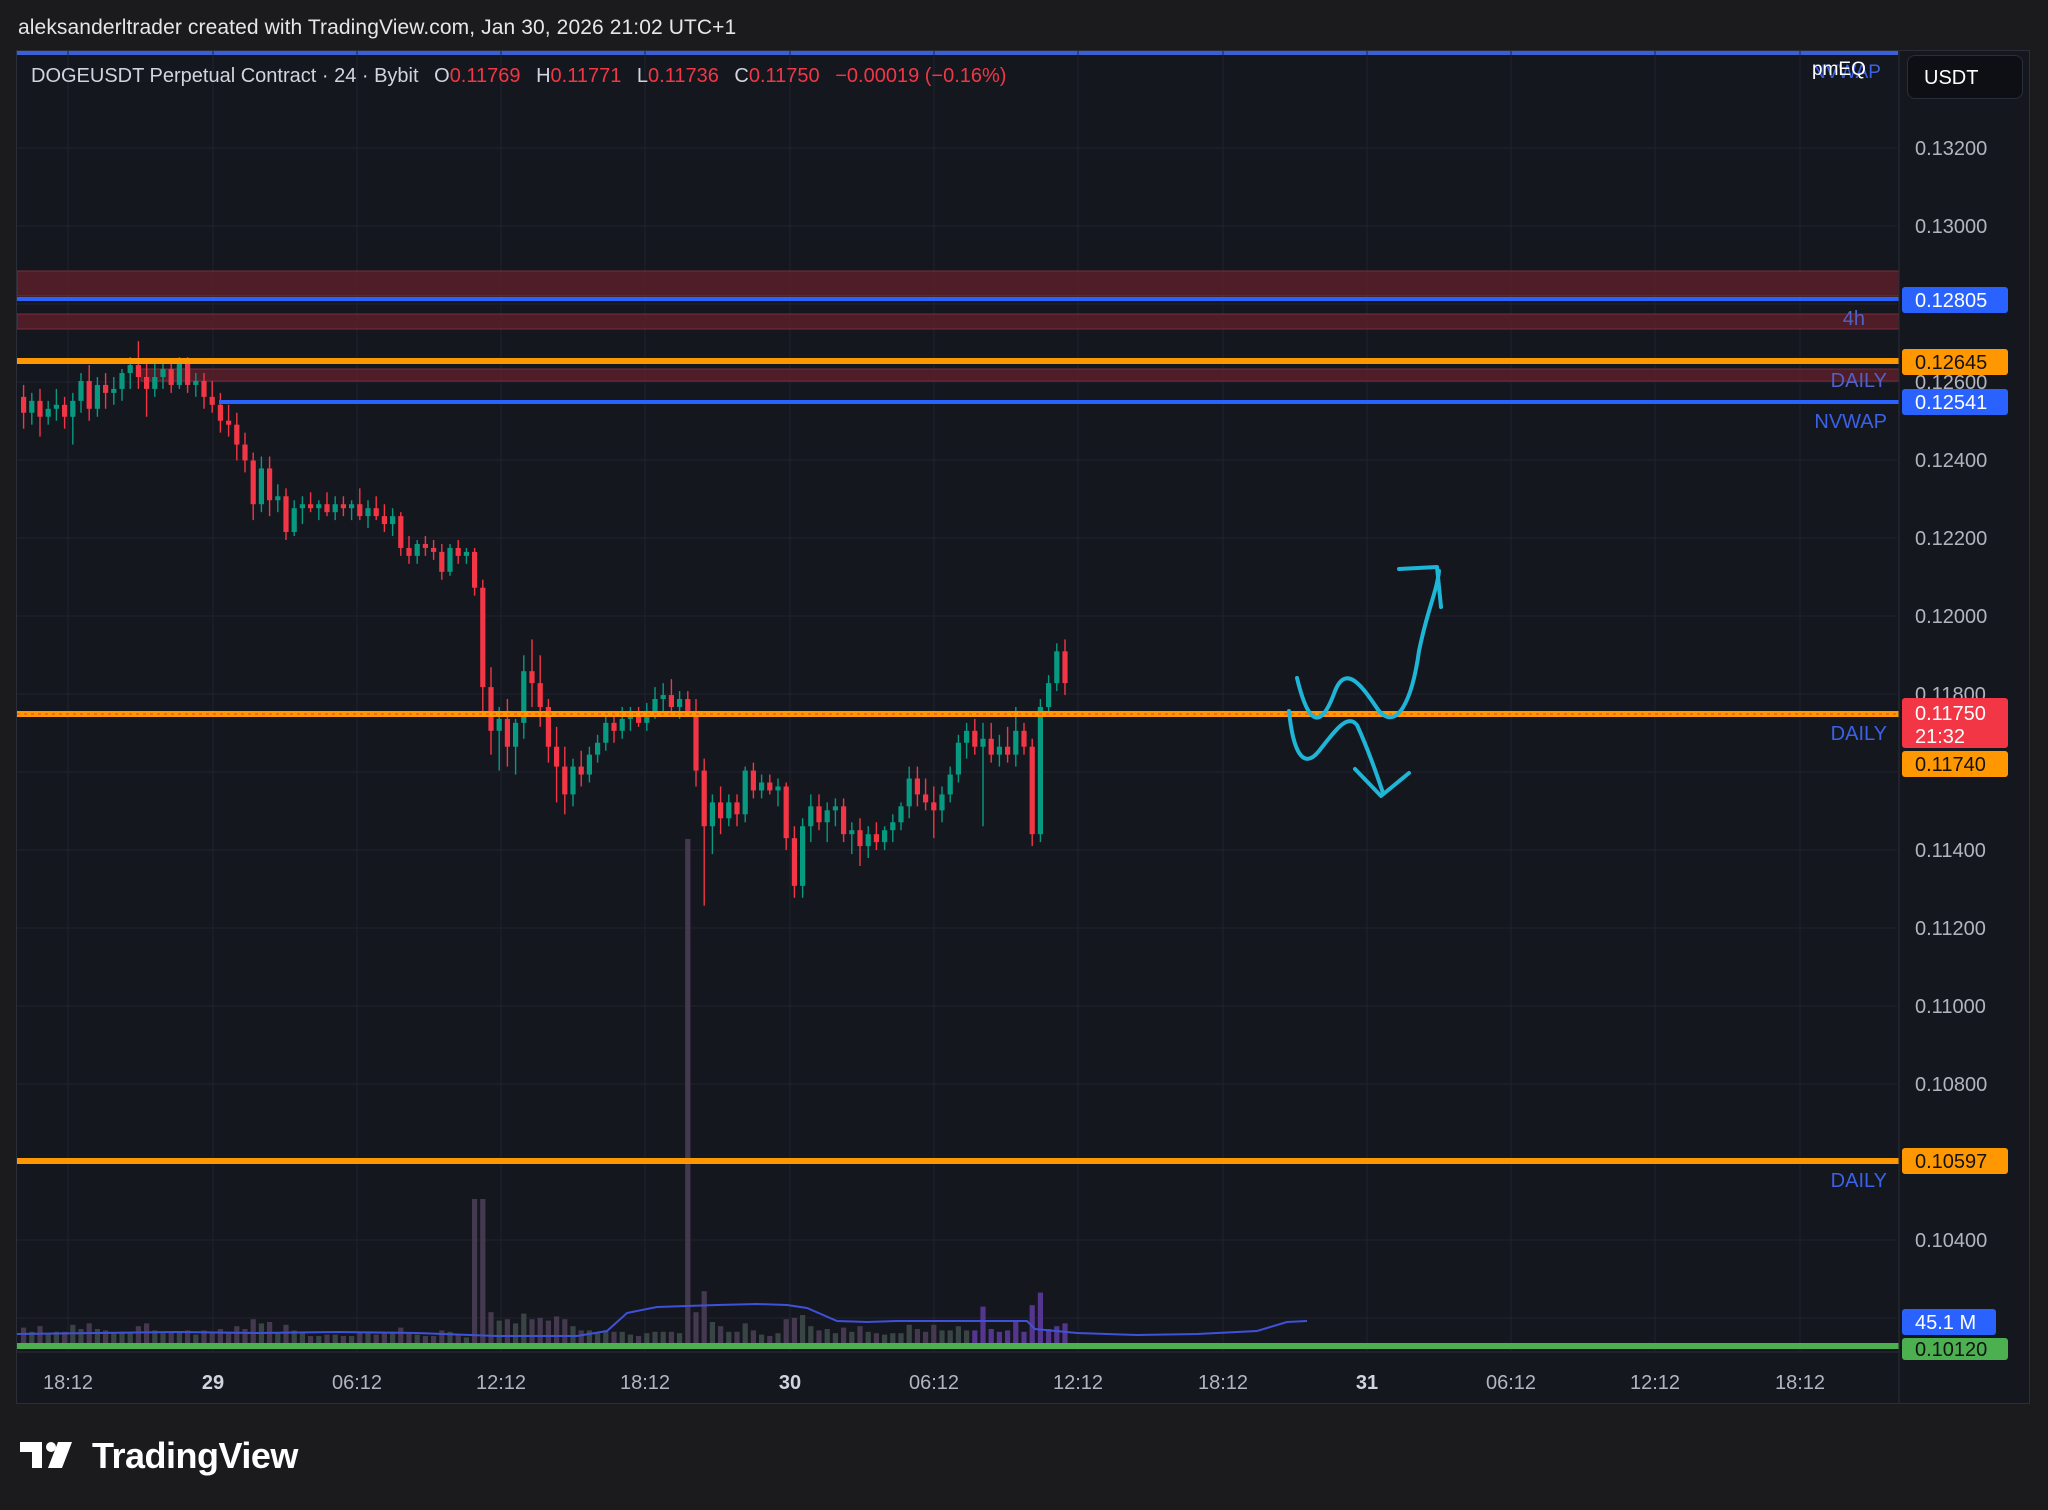 The image size is (2048, 1510). What do you see at coordinates (741, 76) in the screenshot?
I see `close-key: C` at bounding box center [741, 76].